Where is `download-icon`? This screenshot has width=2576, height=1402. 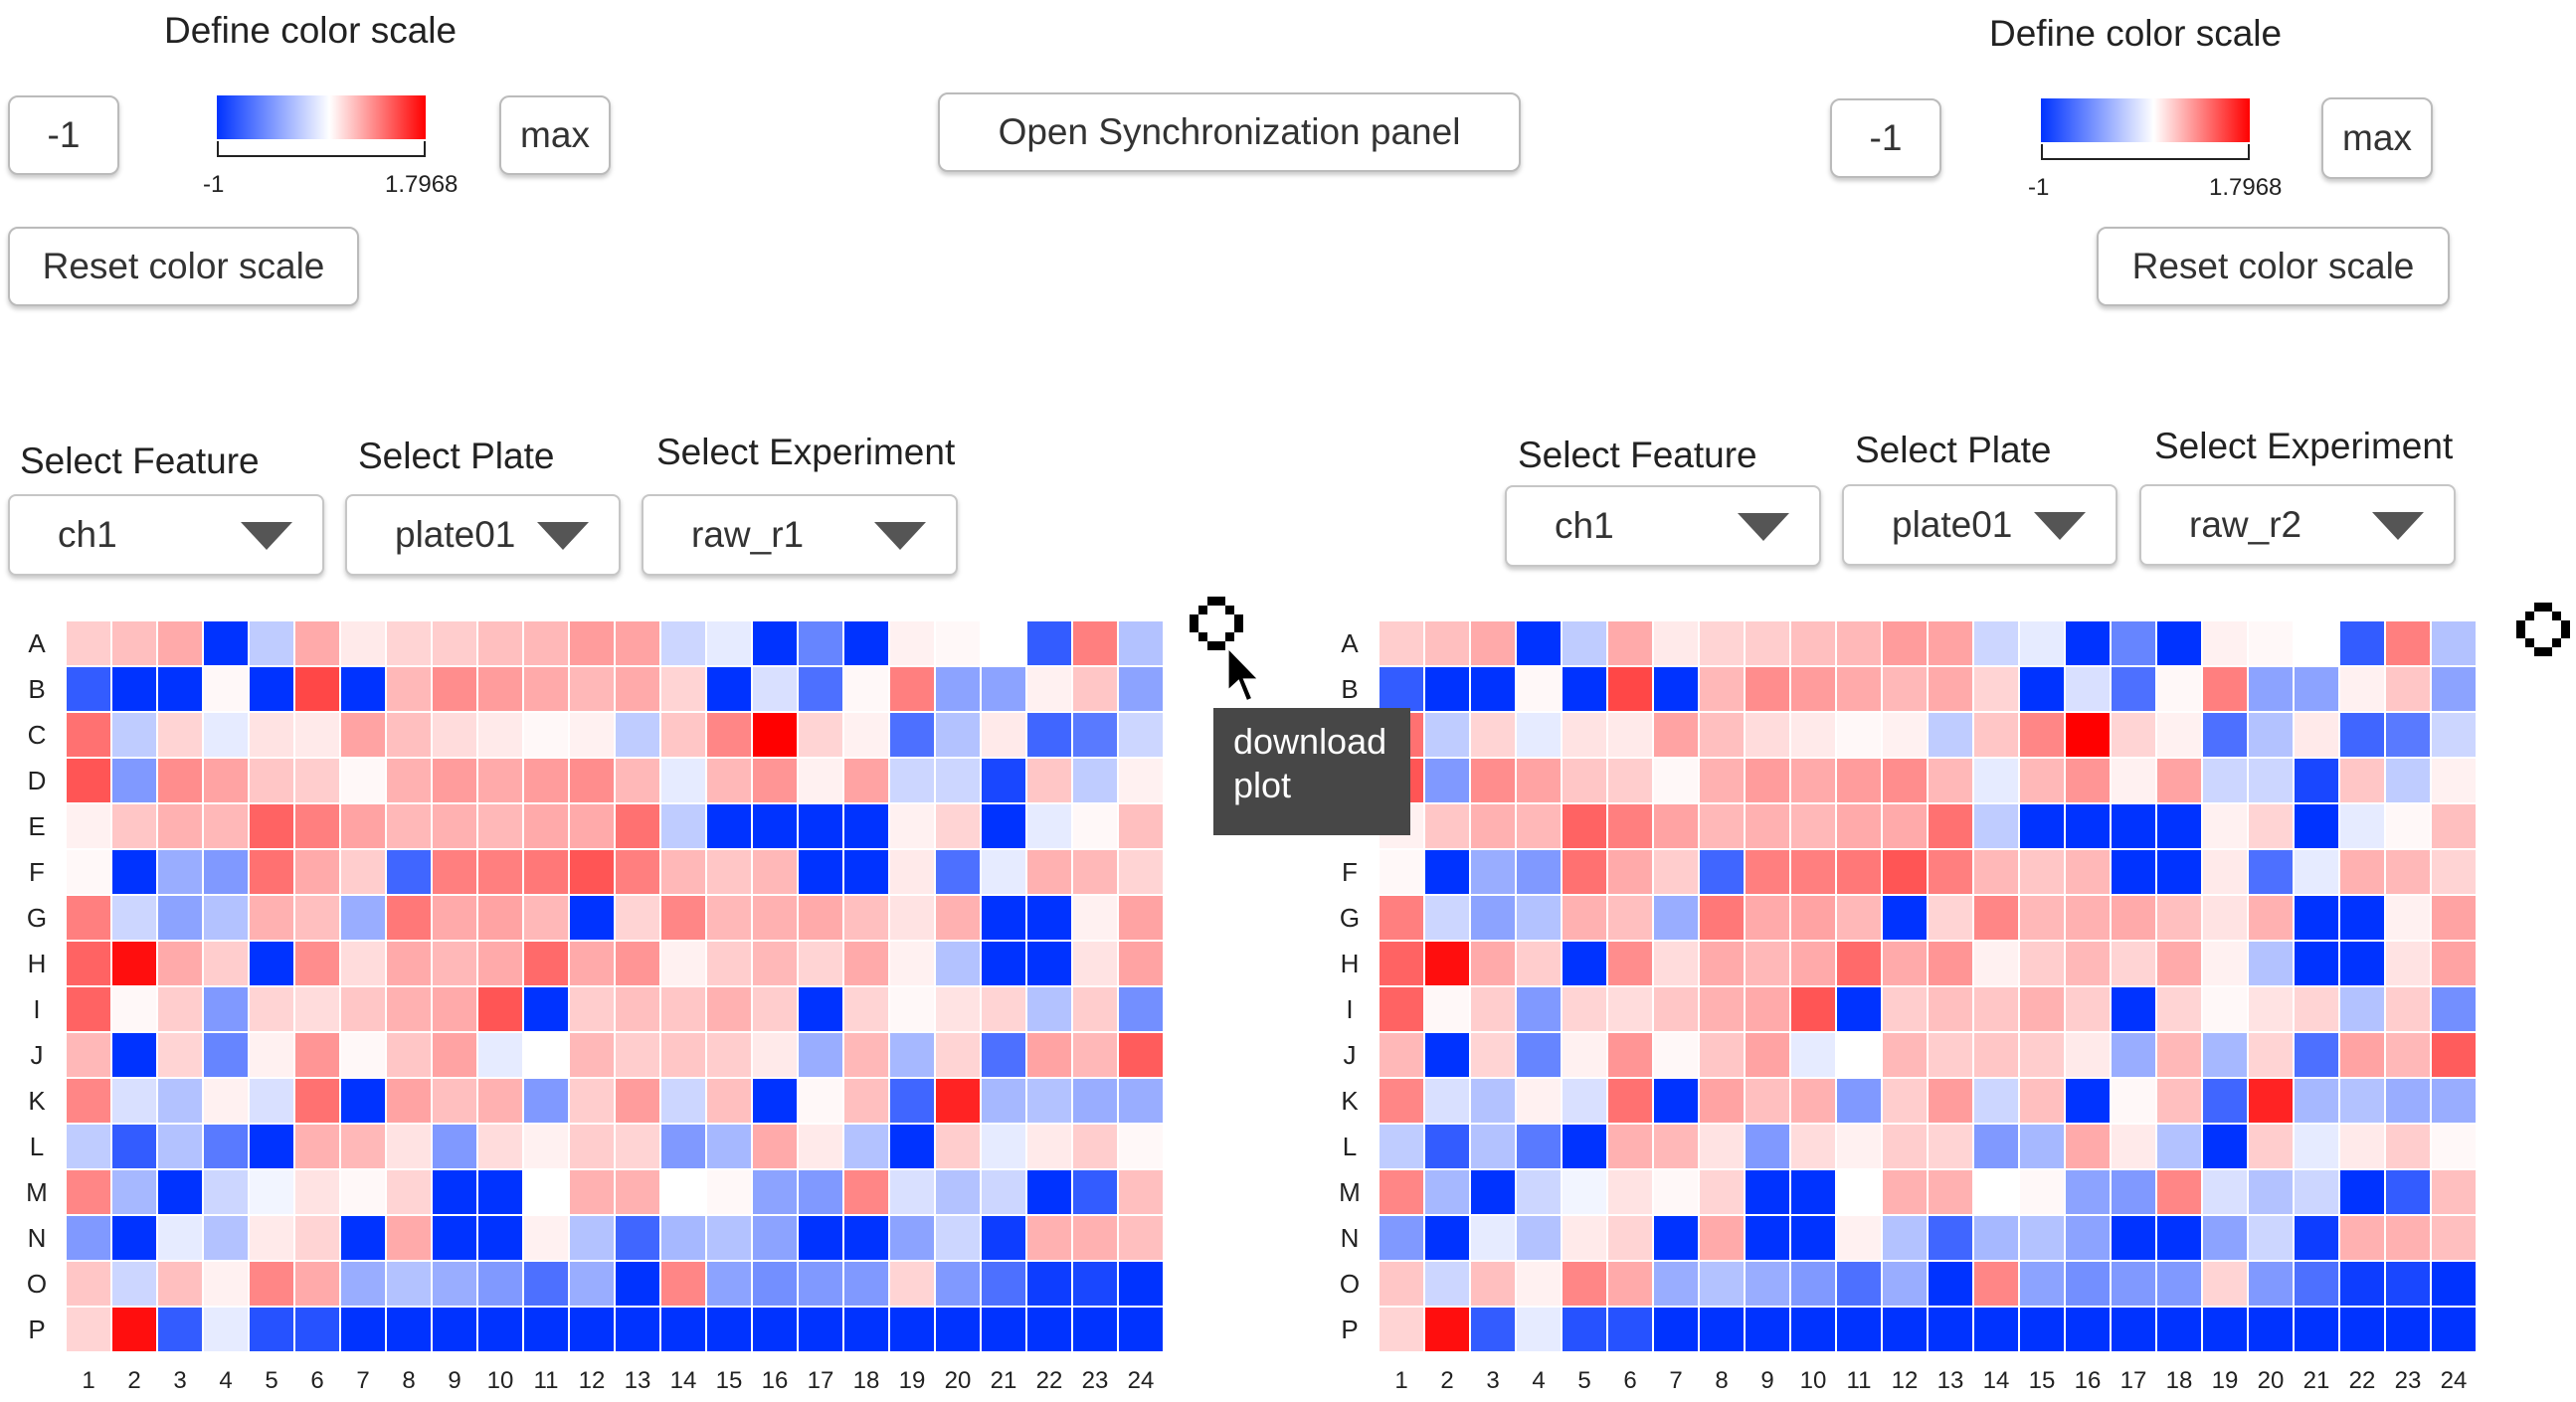 download-icon is located at coordinates (2543, 629).